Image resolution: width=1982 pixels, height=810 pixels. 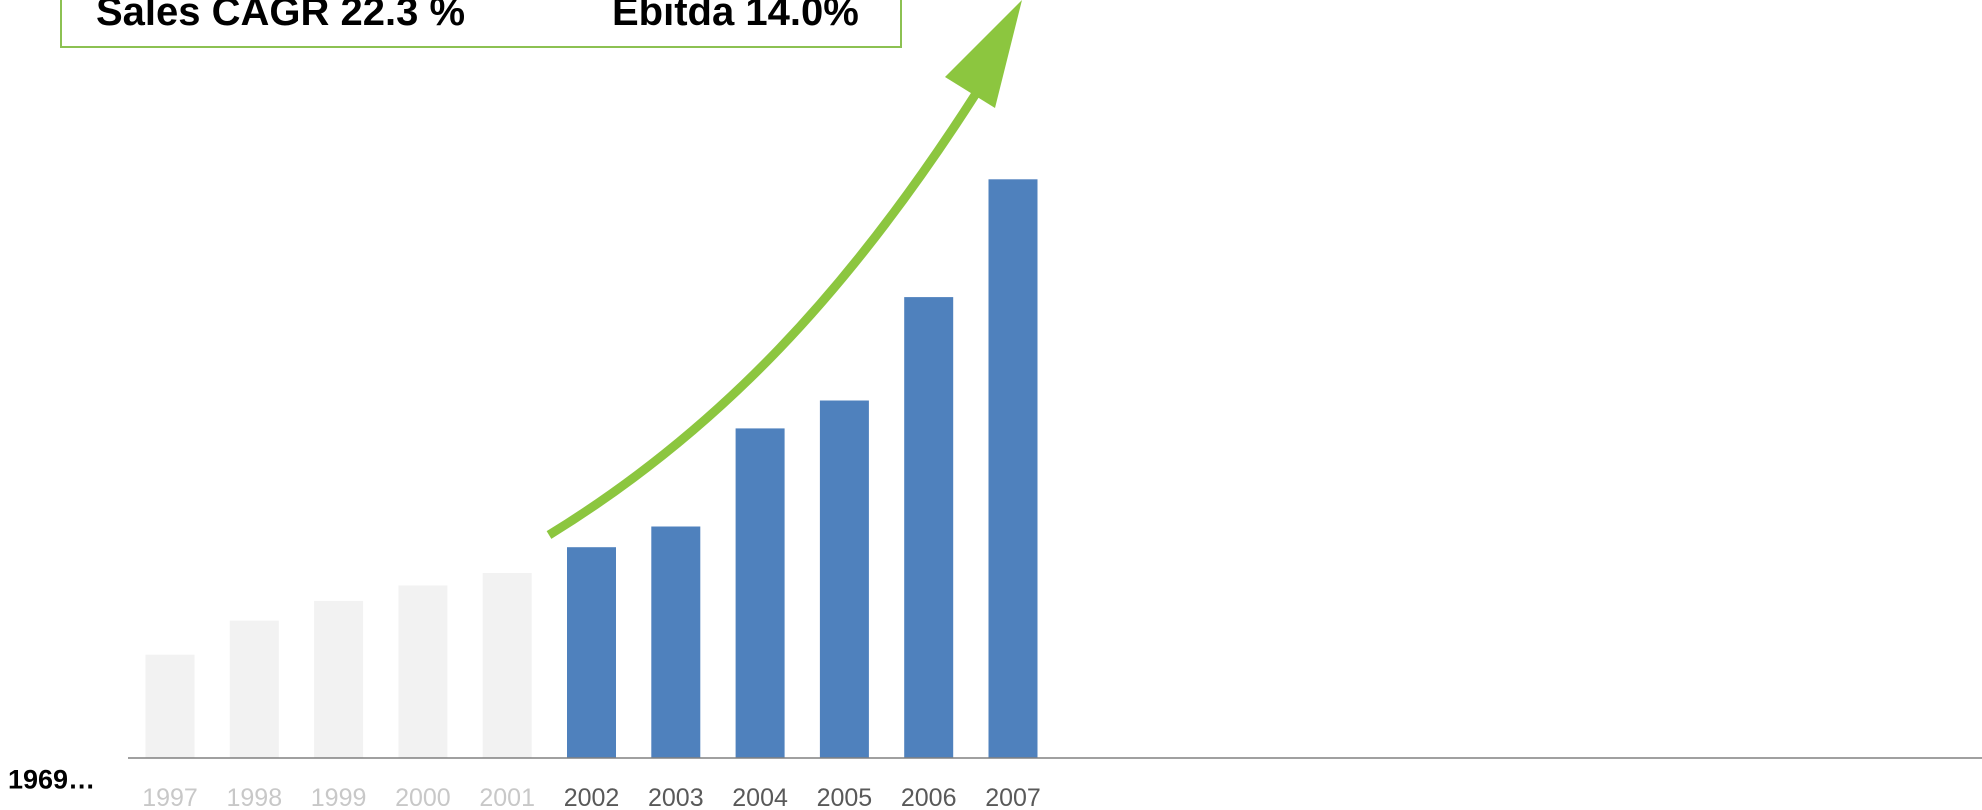 What do you see at coordinates (254, 797) in the screenshot?
I see `x-tick-1998: 1998` at bounding box center [254, 797].